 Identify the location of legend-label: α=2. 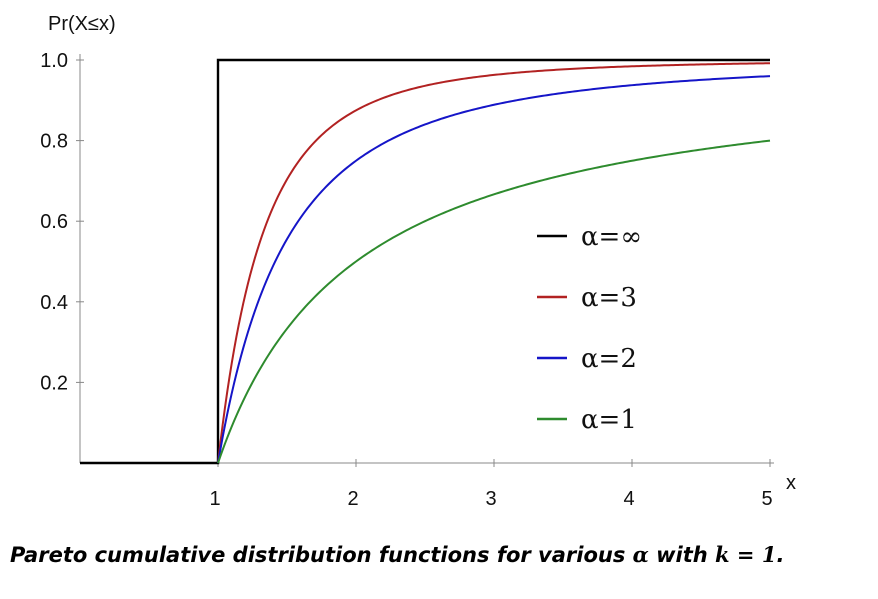
(609, 359).